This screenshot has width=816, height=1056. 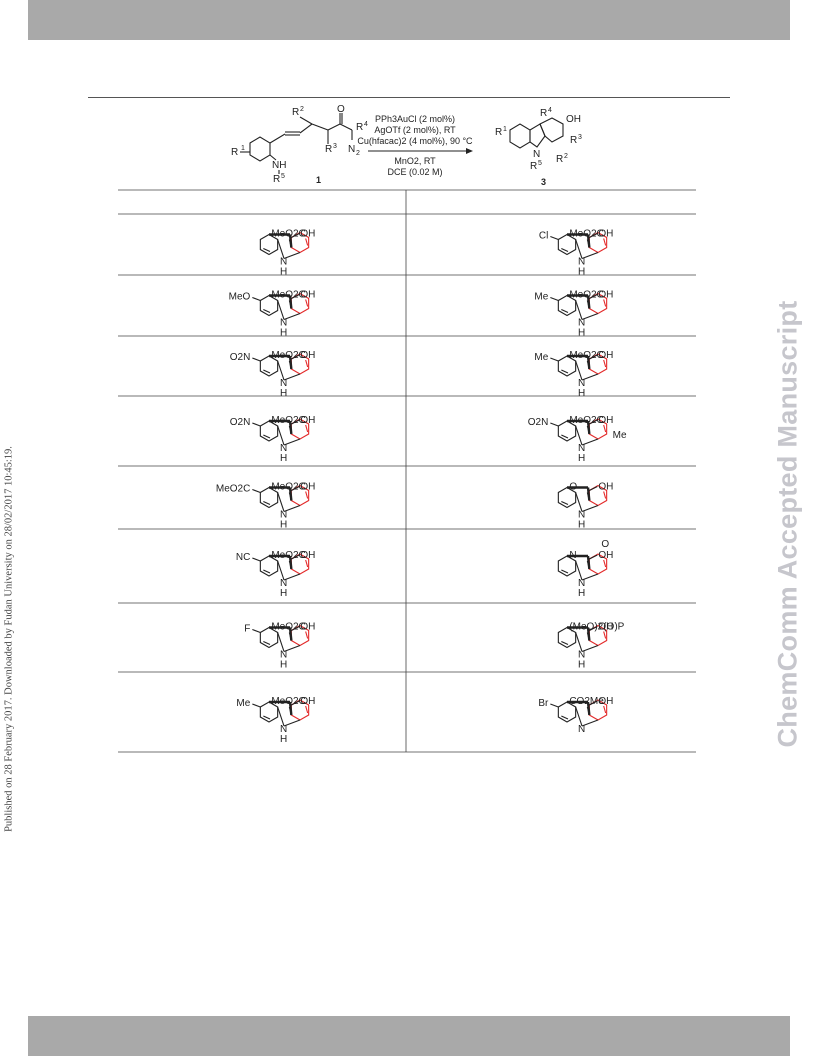 I want to click on top-substituent: (MeO)2(O)P, so click(x=596, y=627).